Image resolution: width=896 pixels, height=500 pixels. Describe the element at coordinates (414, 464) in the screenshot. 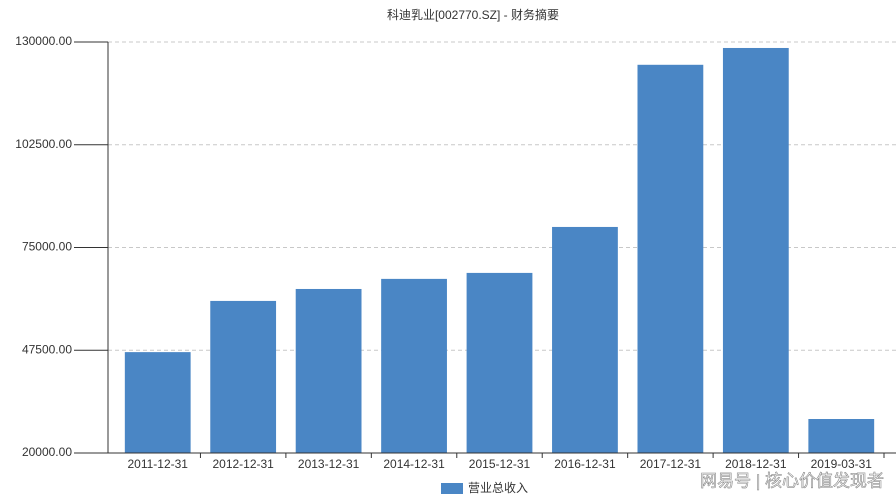

I see `x-tick-label: 2014-12-31` at that location.